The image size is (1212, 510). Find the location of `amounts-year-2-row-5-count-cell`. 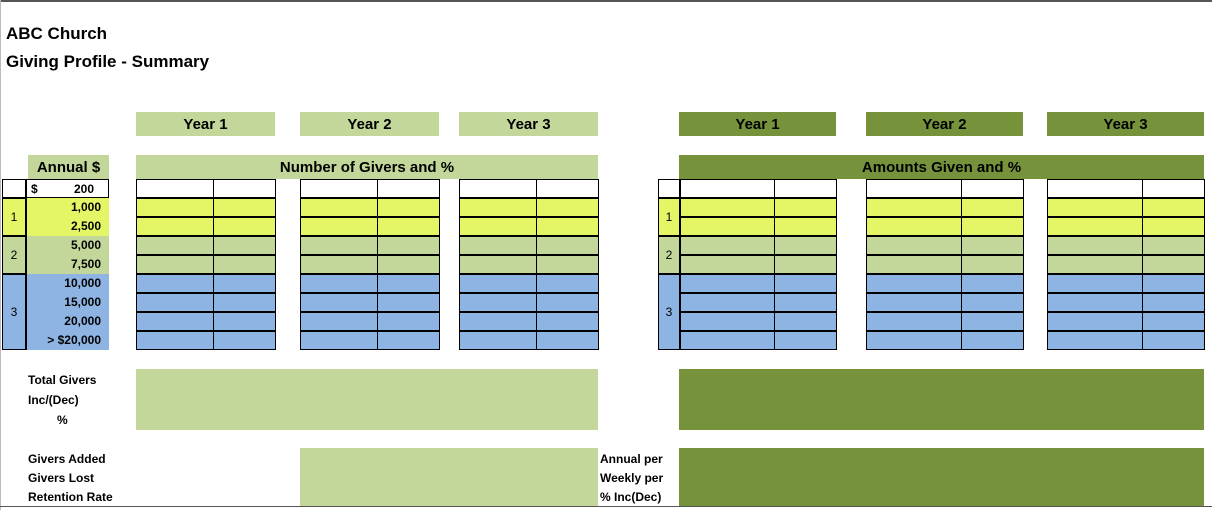

amounts-year-2-row-5-count-cell is located at coordinates (914, 264).